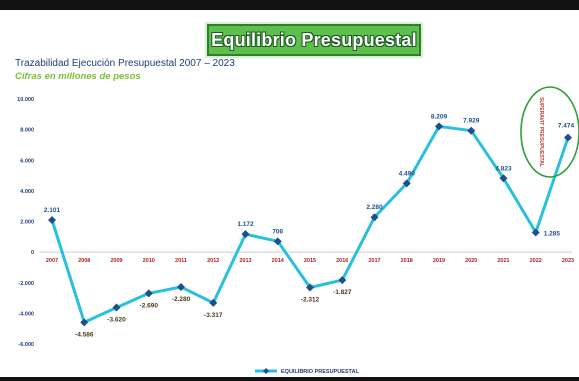 The image size is (579, 381). Describe the element at coordinates (320, 372) in the screenshot. I see `legend-label: EQUILIBRIO PRESUPUESTAL` at that location.